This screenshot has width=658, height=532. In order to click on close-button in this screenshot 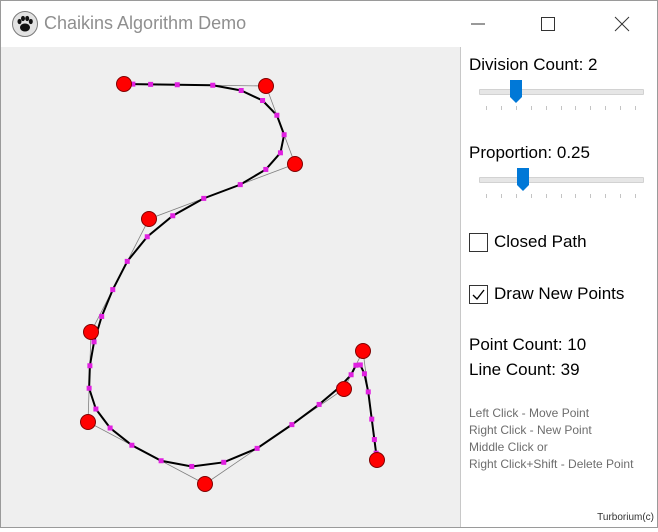, I will do `click(622, 24)`.